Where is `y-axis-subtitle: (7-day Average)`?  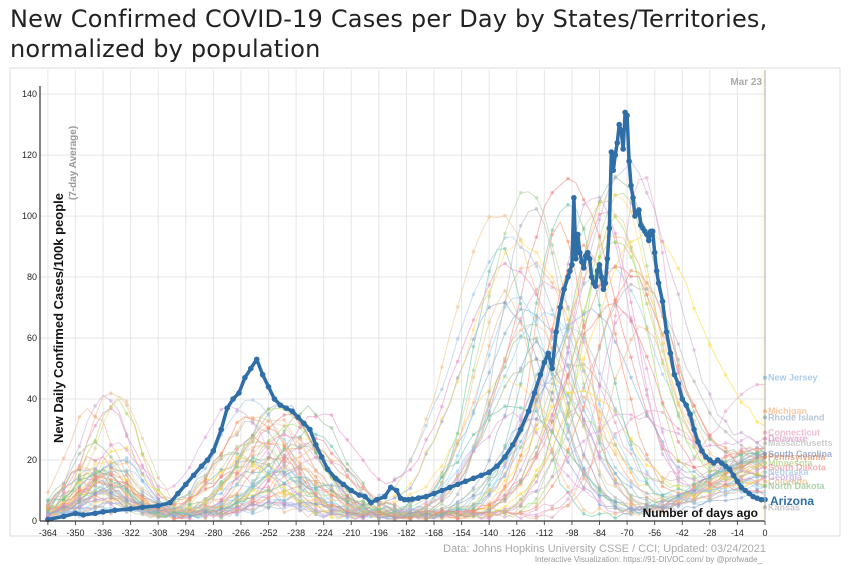 y-axis-subtitle: (7-day Average) is located at coordinates (73, 163).